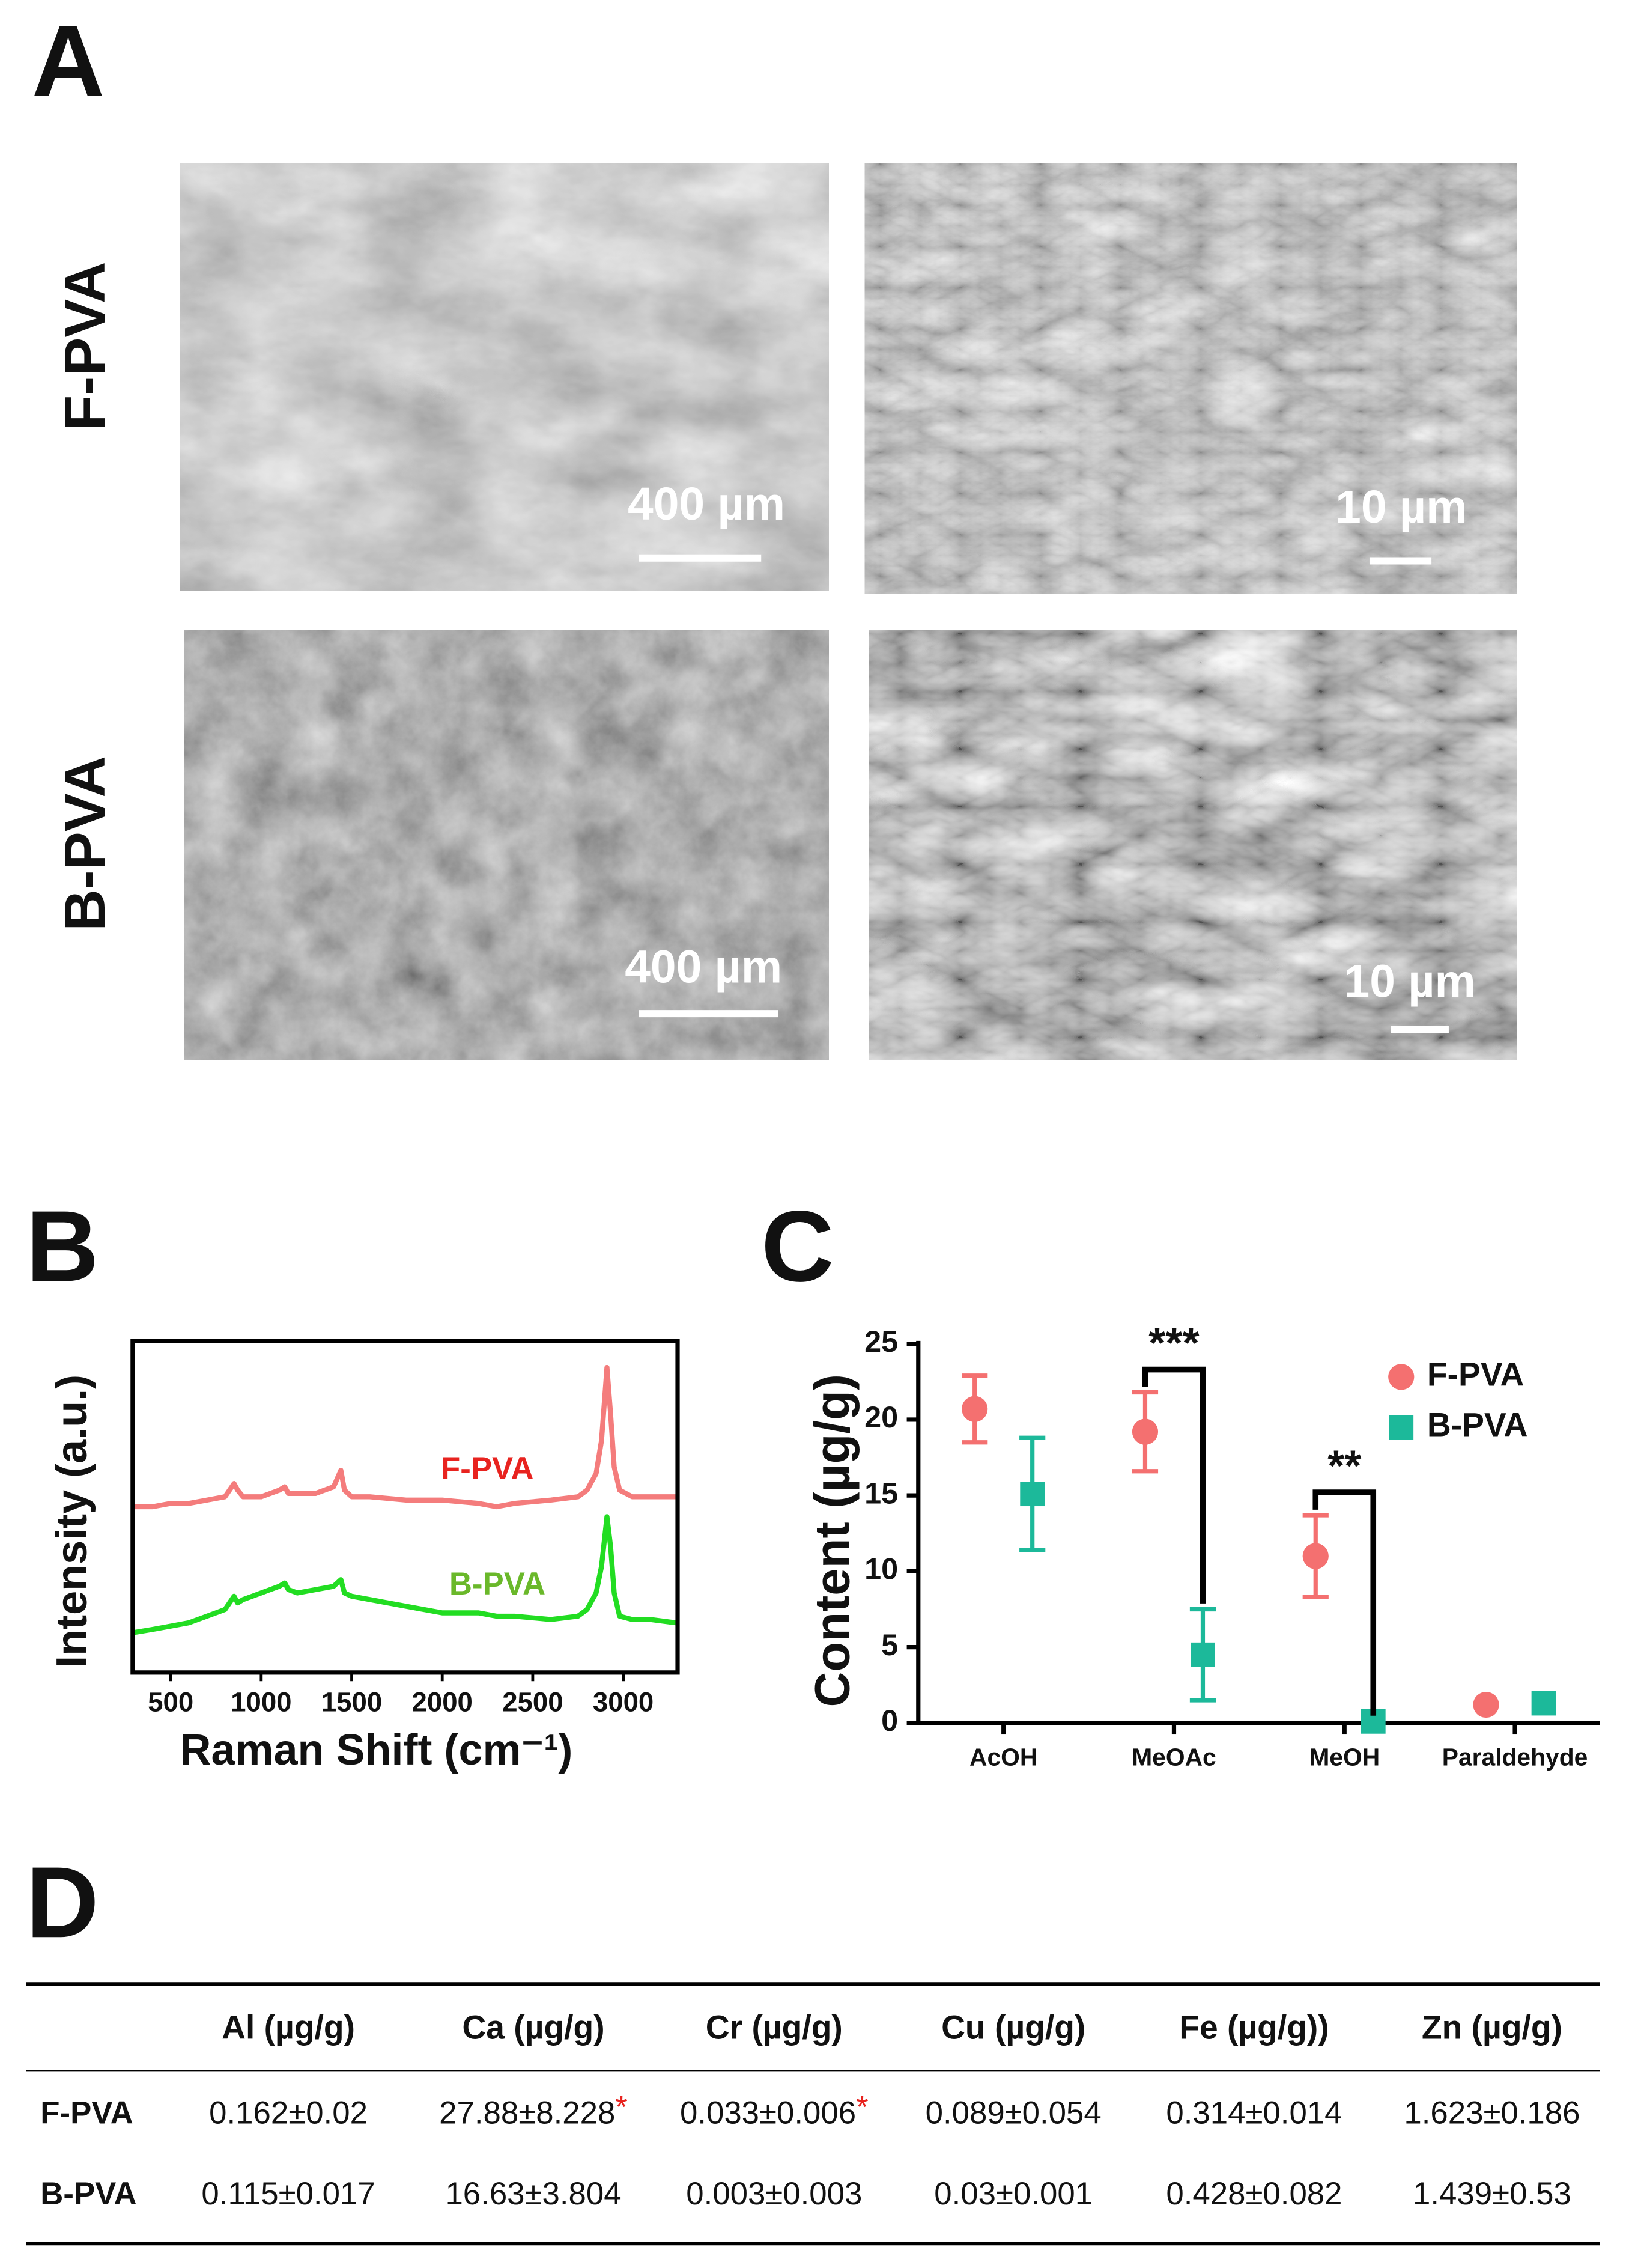  I want to click on y-axis-label: Intensity (a.u.), so click(72, 1521).